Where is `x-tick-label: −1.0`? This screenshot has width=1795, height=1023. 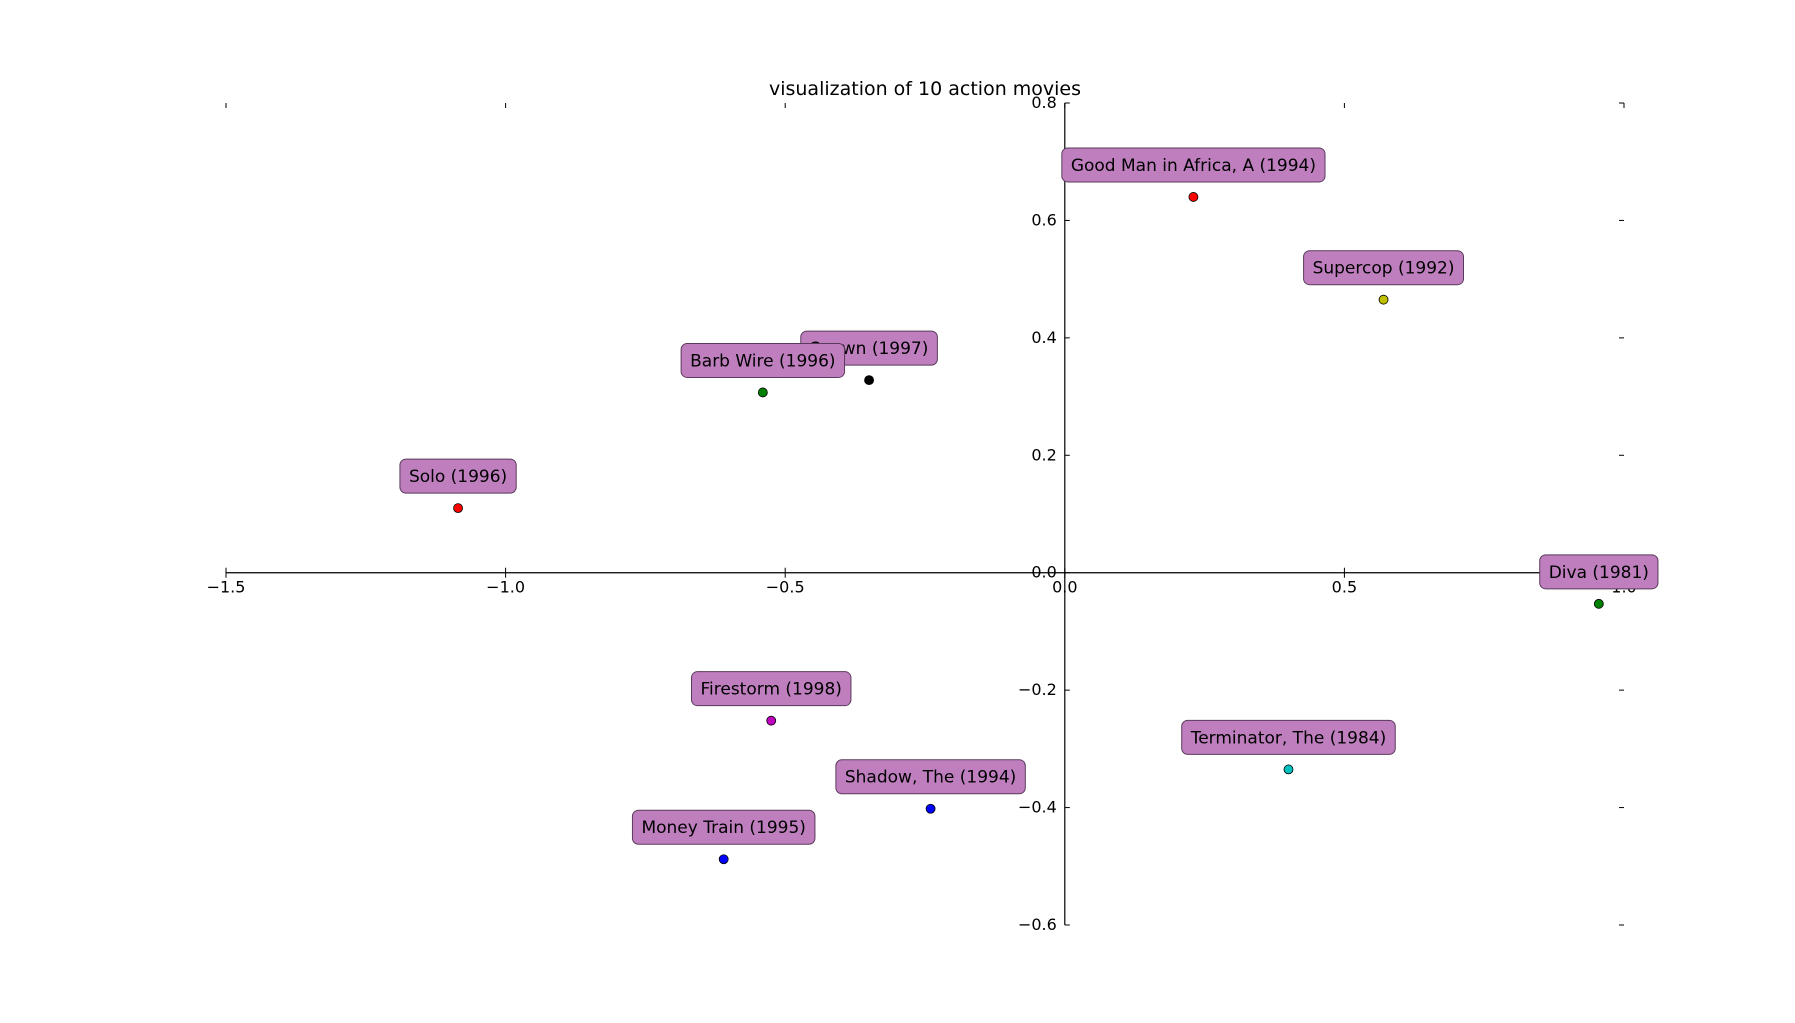 x-tick-label: −1.0 is located at coordinates (505, 587).